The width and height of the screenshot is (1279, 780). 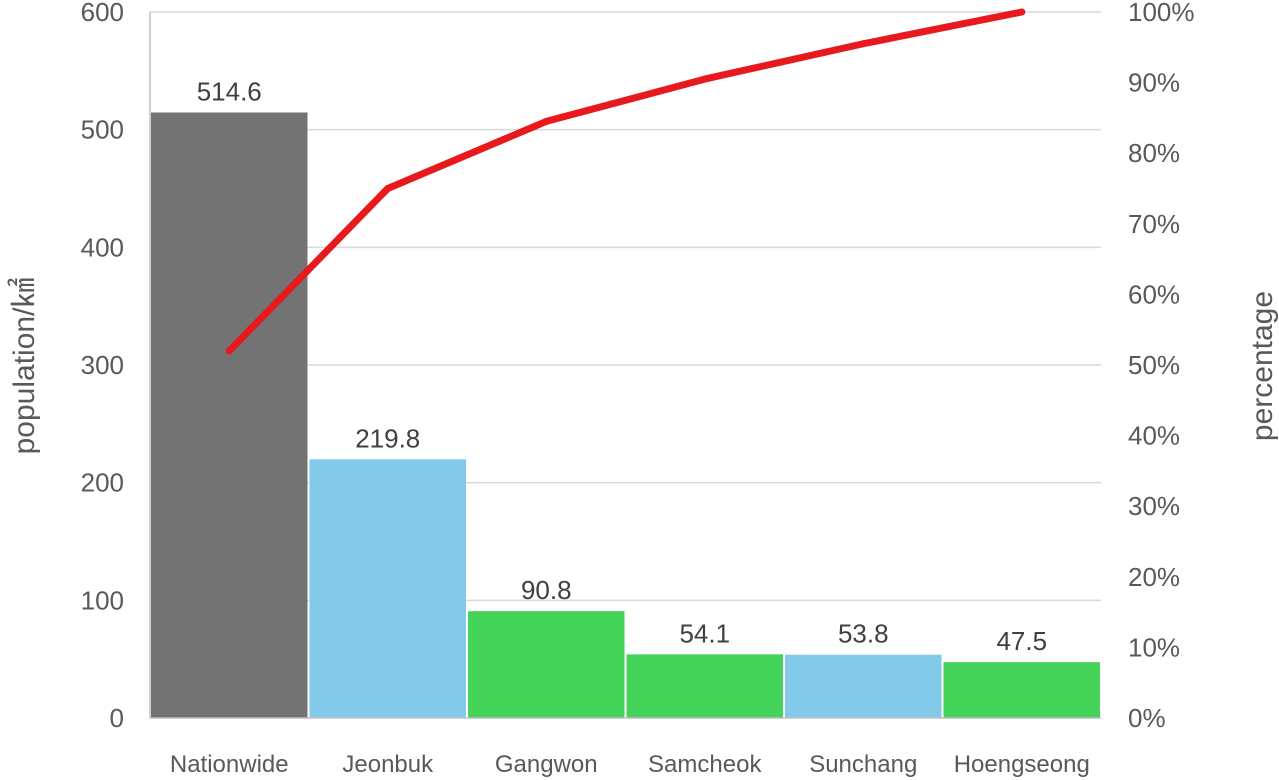 I want to click on bar-nationwide, so click(x=229, y=415).